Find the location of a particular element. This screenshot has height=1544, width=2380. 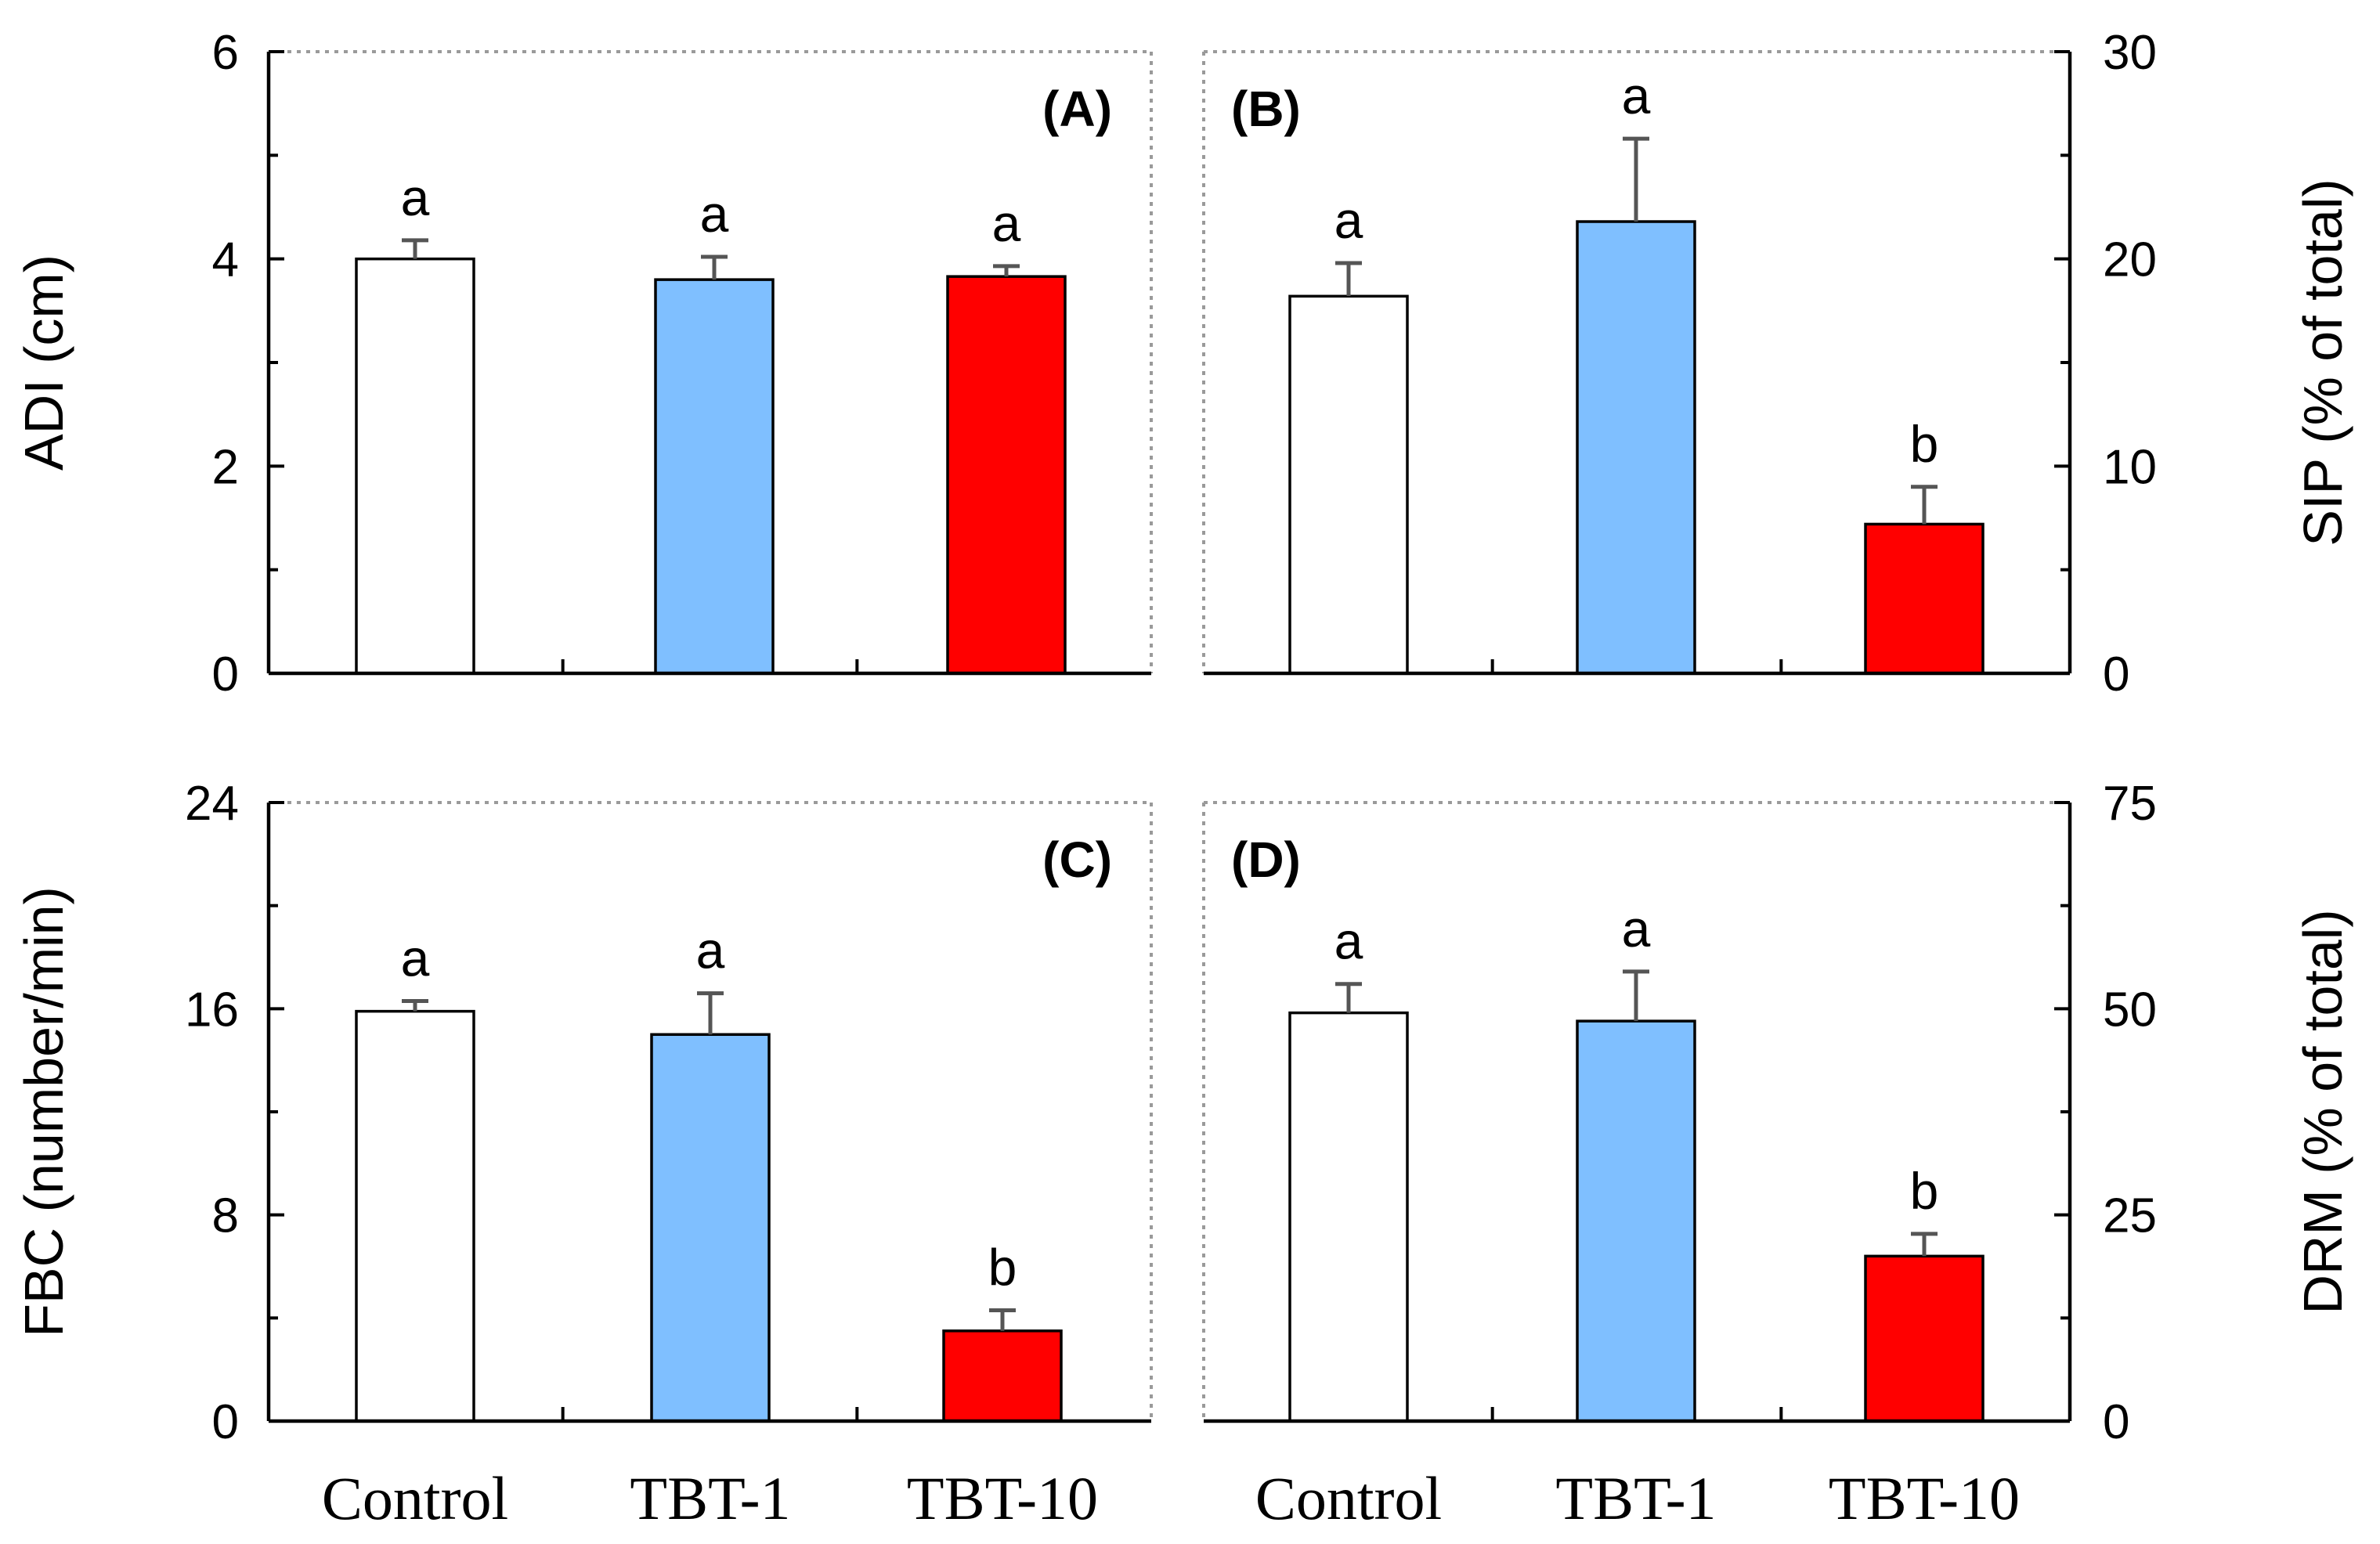

y-tick-label: 25 is located at coordinates (2130, 1216).